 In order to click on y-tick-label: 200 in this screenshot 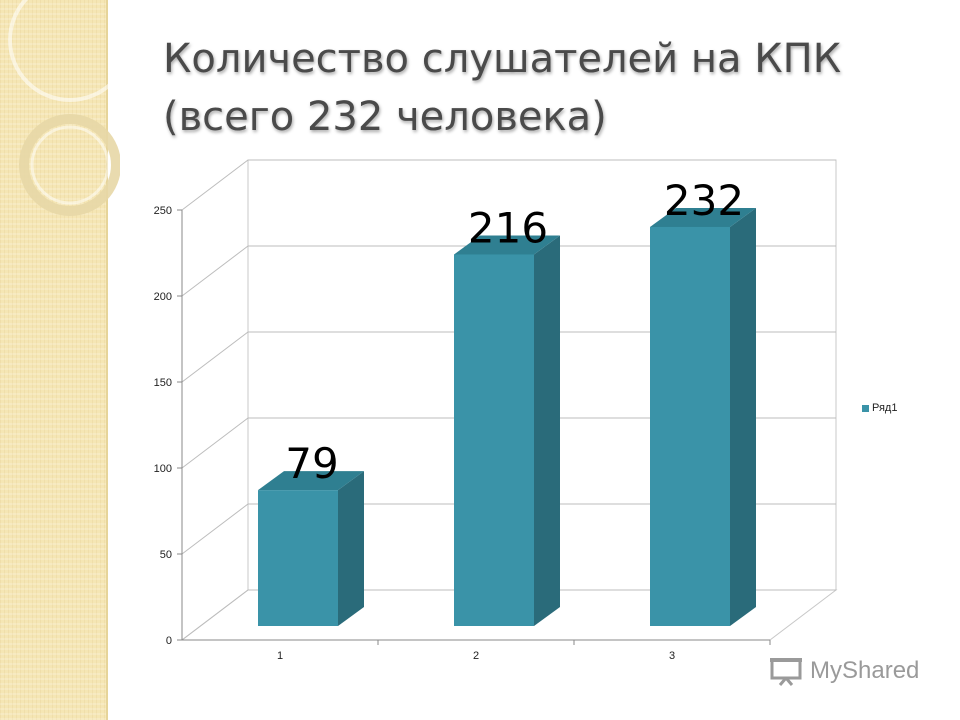, I will do `click(163, 297)`.